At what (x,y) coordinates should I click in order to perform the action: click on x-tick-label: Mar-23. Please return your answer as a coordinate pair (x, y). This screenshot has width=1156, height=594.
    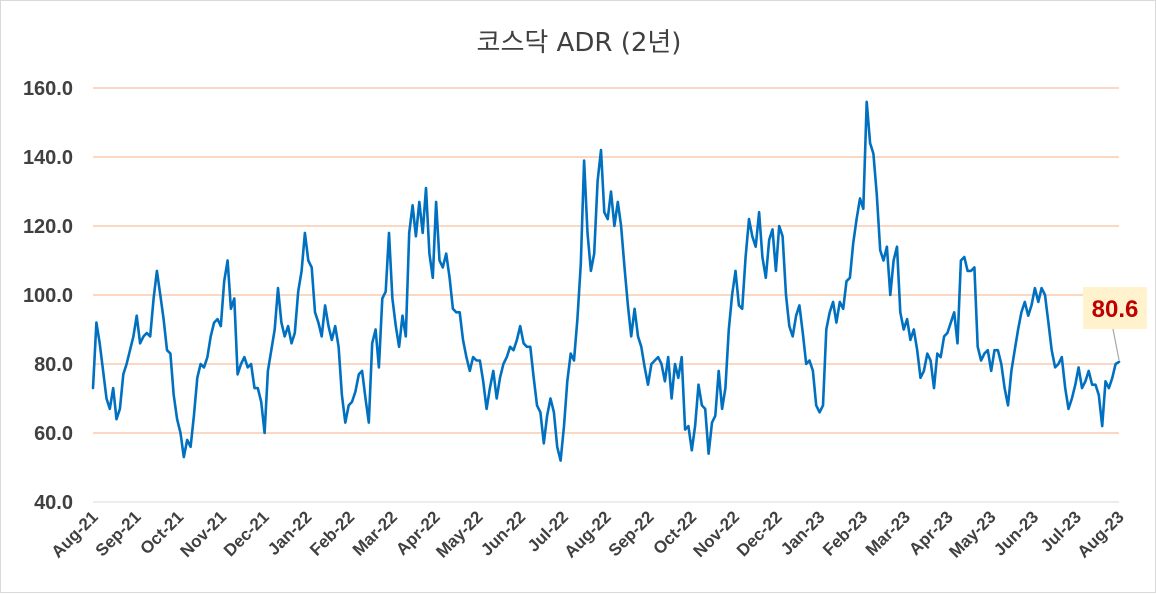
    Looking at the image, I should click on (888, 533).